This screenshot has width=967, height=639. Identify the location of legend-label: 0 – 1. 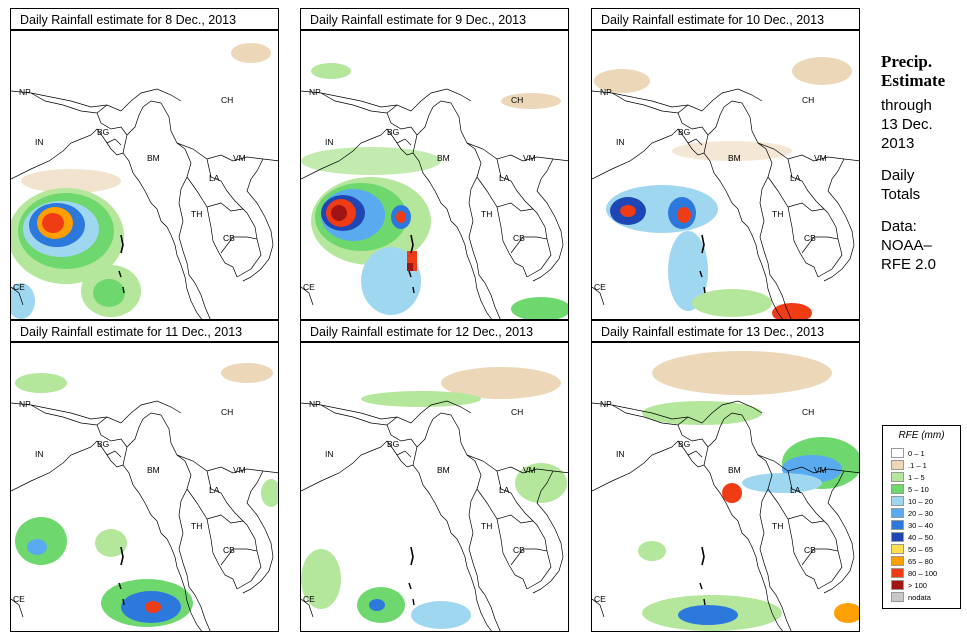
(916, 453).